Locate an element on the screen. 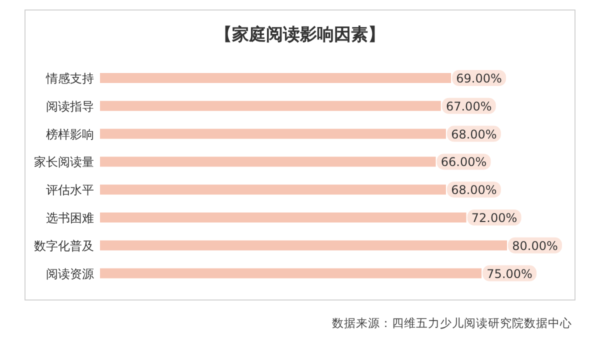 This screenshot has width=600, height=340. y-tick-label: 数字化普及 is located at coordinates (64, 245).